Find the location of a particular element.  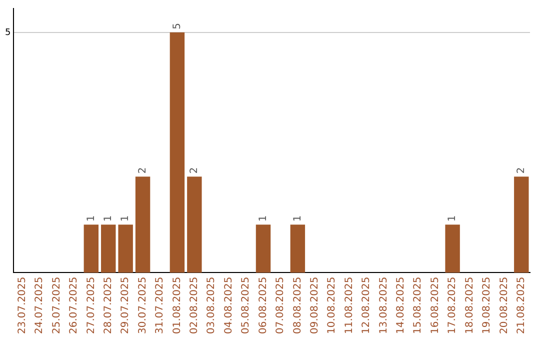

x-tick-label: 14.08.2025 is located at coordinates (401, 305).